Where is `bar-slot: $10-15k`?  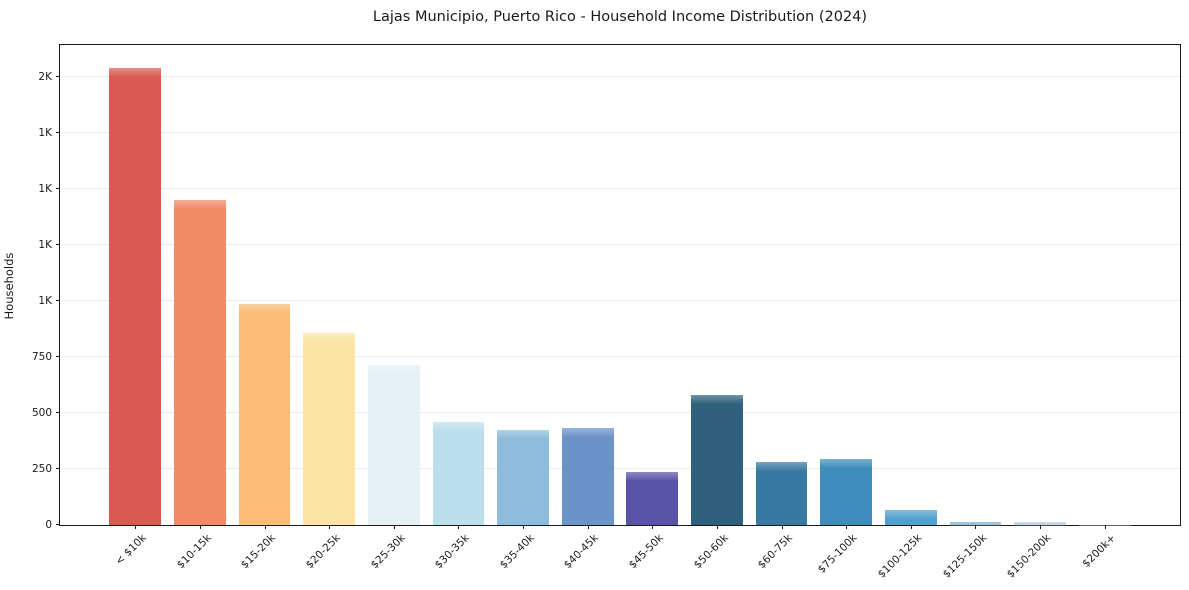 bar-slot: $10-15k is located at coordinates (200, 308).